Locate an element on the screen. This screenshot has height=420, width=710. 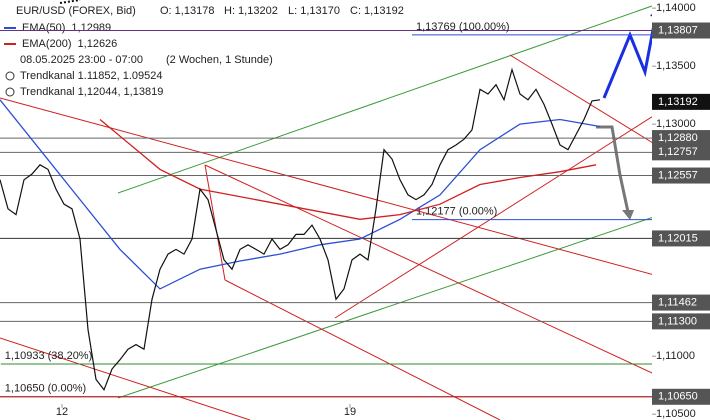
y-tick-label: 1,10500 is located at coordinates (676, 414).